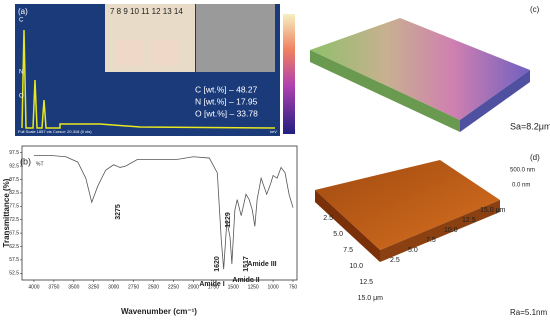 The height and width of the screenshot is (322, 550). I want to click on y-tick-label: 77.5, so click(14, 207).